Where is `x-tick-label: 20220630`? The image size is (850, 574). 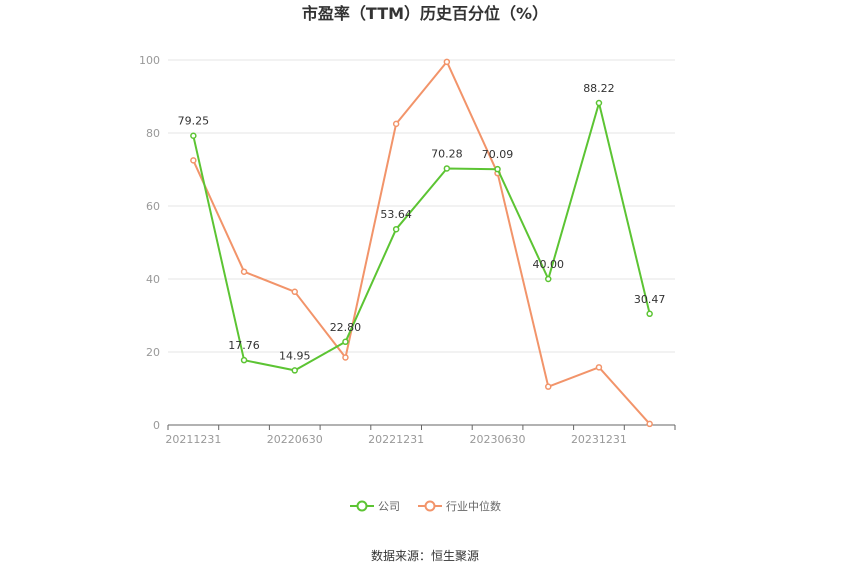
x-tick-label: 20220630 is located at coordinates (295, 439).